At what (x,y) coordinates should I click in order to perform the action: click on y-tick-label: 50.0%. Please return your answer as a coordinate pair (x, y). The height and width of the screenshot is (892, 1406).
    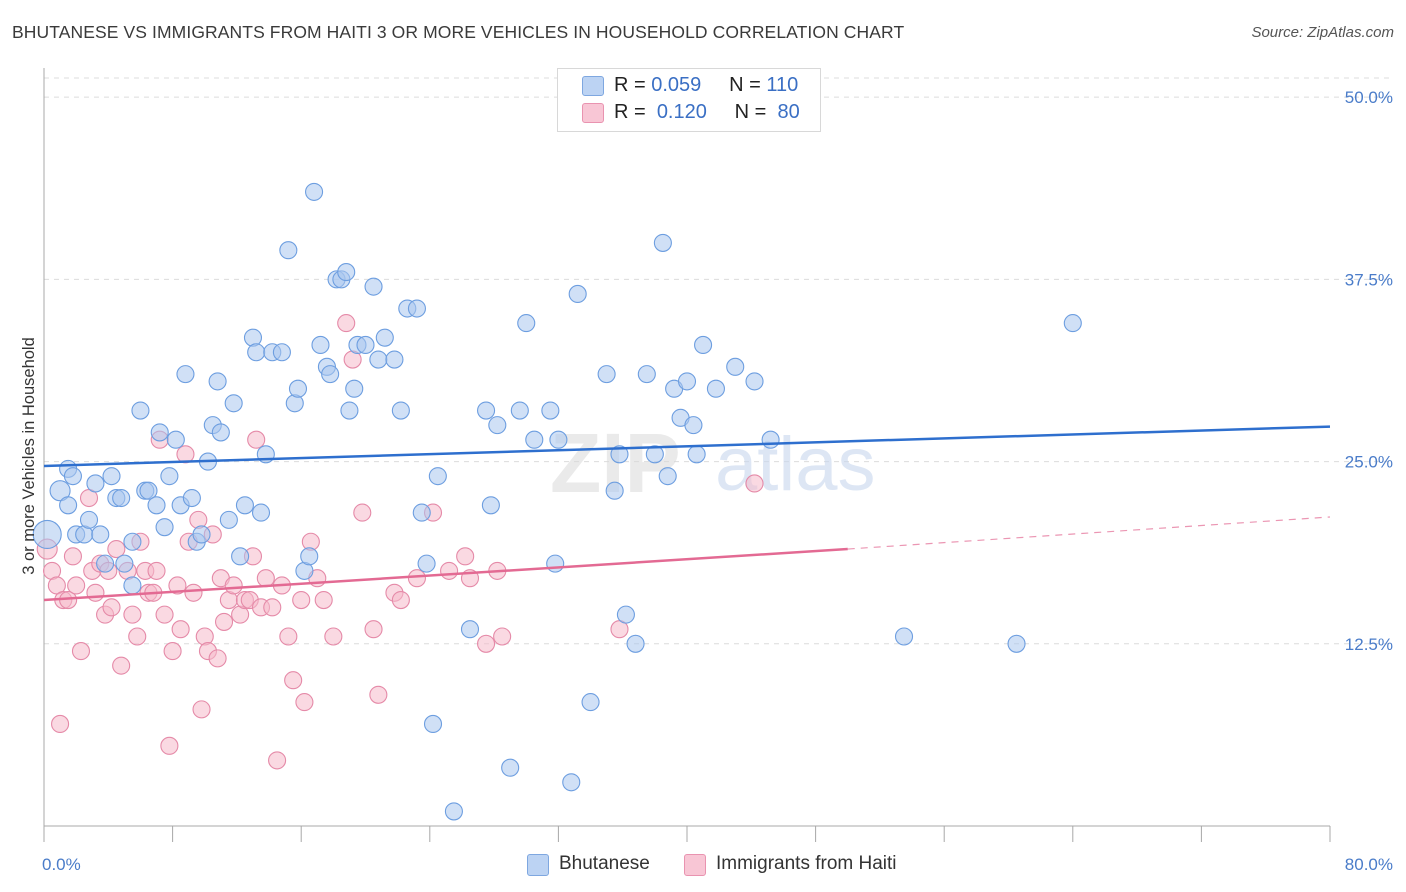
    Looking at the image, I should click on (1369, 97).